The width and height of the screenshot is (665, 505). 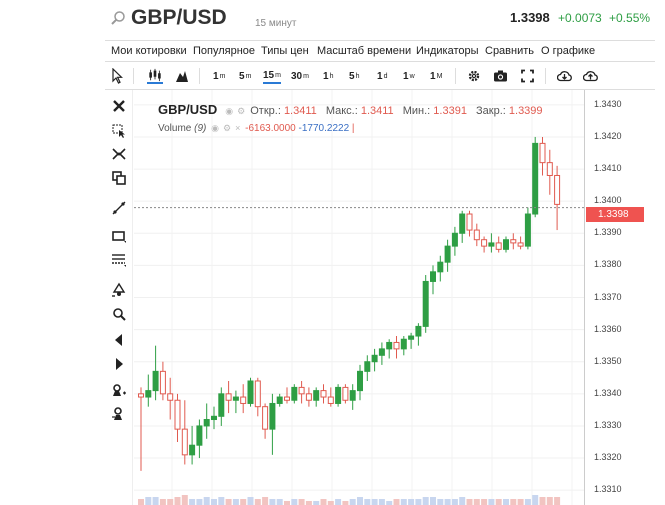 What do you see at coordinates (272, 76) in the screenshot?
I see `interval-15m: 15 m` at bounding box center [272, 76].